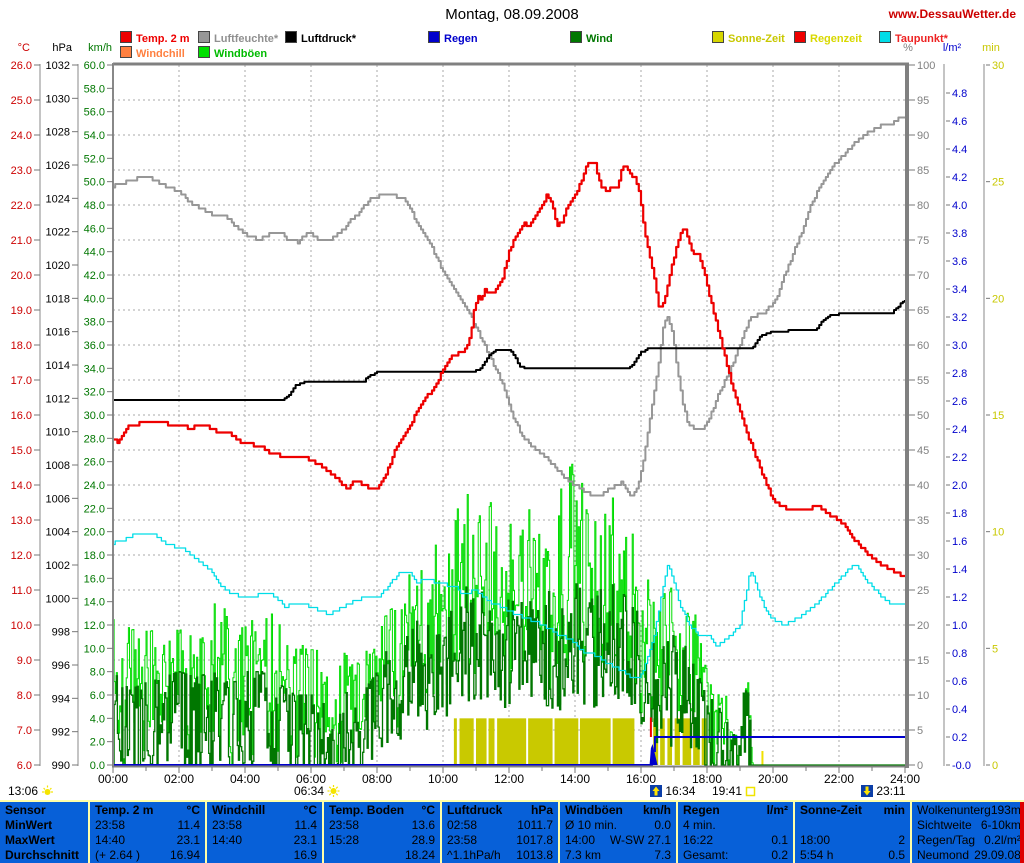  What do you see at coordinates (453, 38) in the screenshot?
I see `legend-item-regen: Regen` at bounding box center [453, 38].